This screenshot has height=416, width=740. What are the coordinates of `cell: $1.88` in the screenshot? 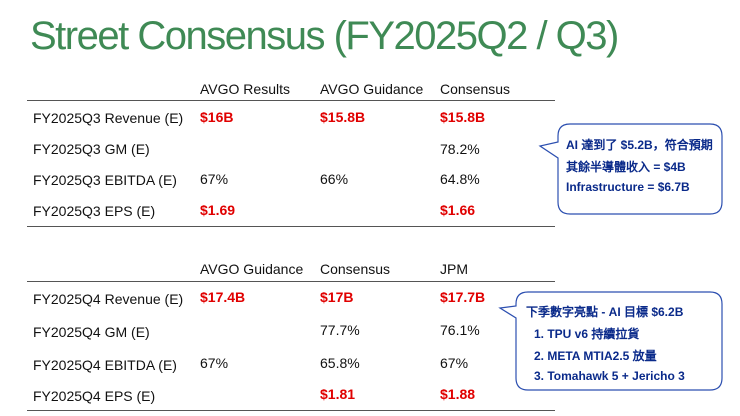 It's located at (458, 394).